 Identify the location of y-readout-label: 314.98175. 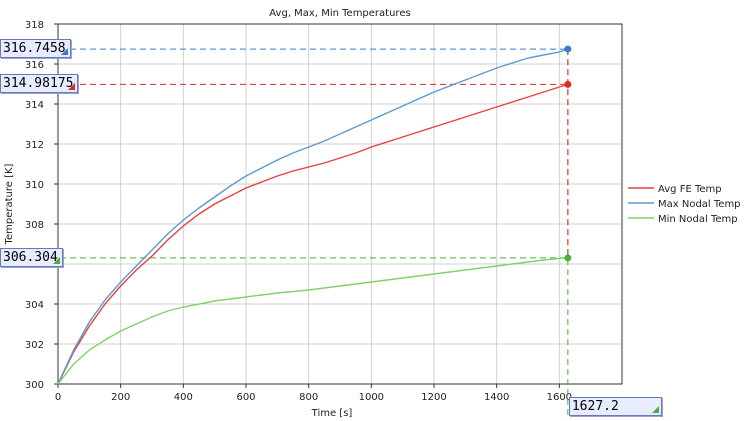
(39, 84).